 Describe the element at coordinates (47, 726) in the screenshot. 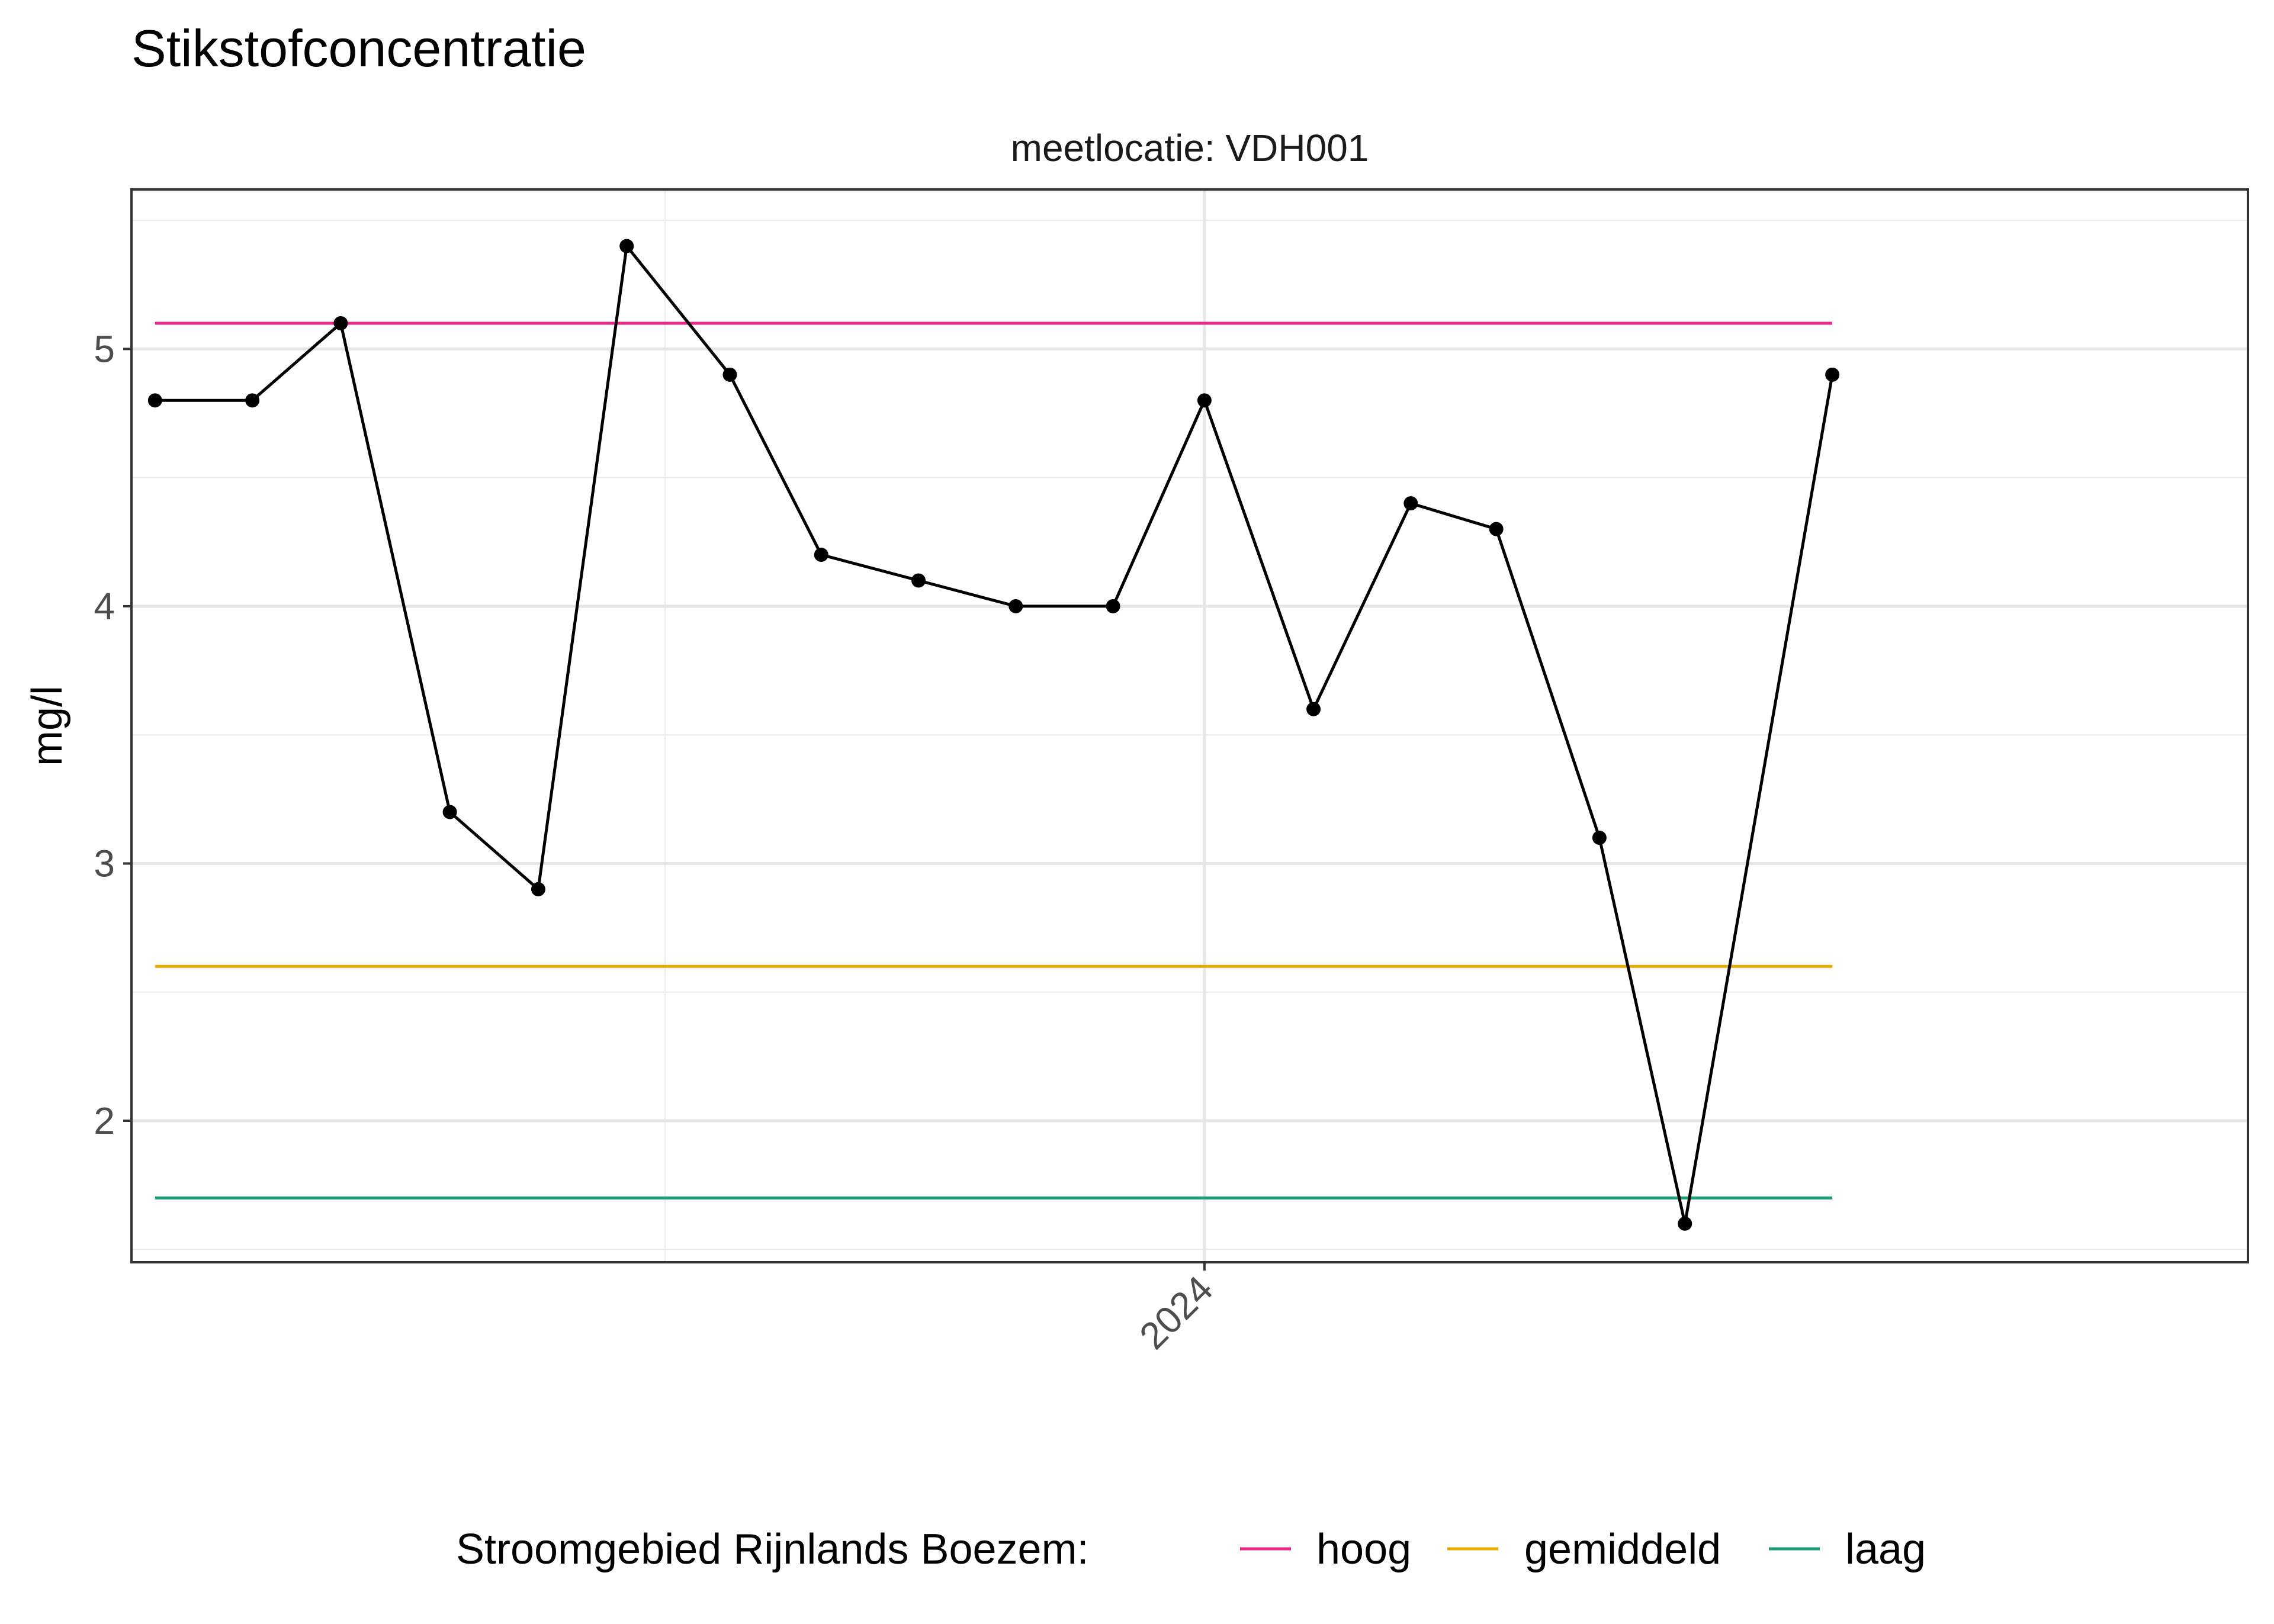

I see `y-axis-label: mg/l` at that location.